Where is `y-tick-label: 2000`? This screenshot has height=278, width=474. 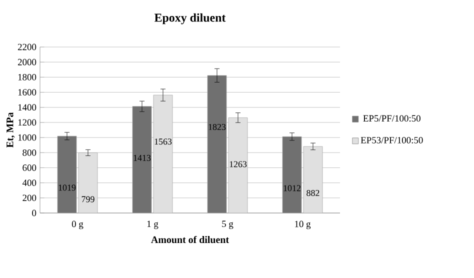
y-tick-label: 2000 is located at coordinates (27, 62).